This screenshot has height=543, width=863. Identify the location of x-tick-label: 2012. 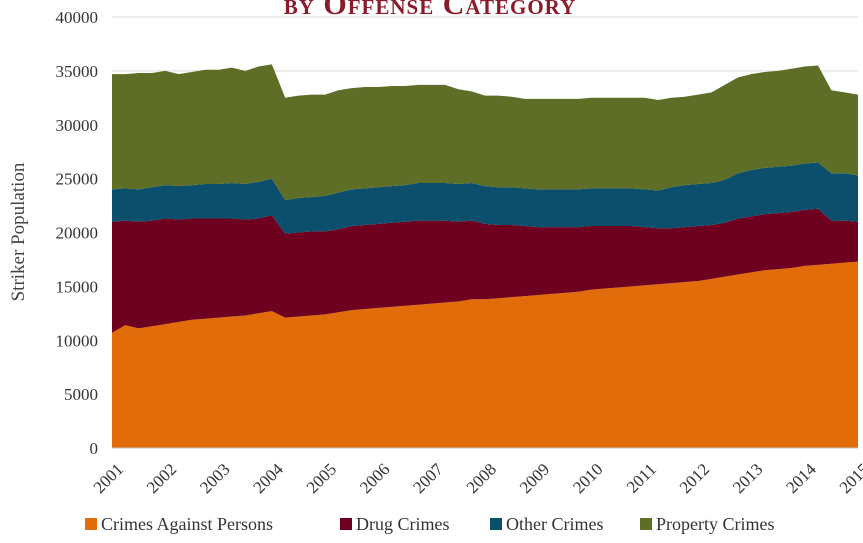
(694, 478).